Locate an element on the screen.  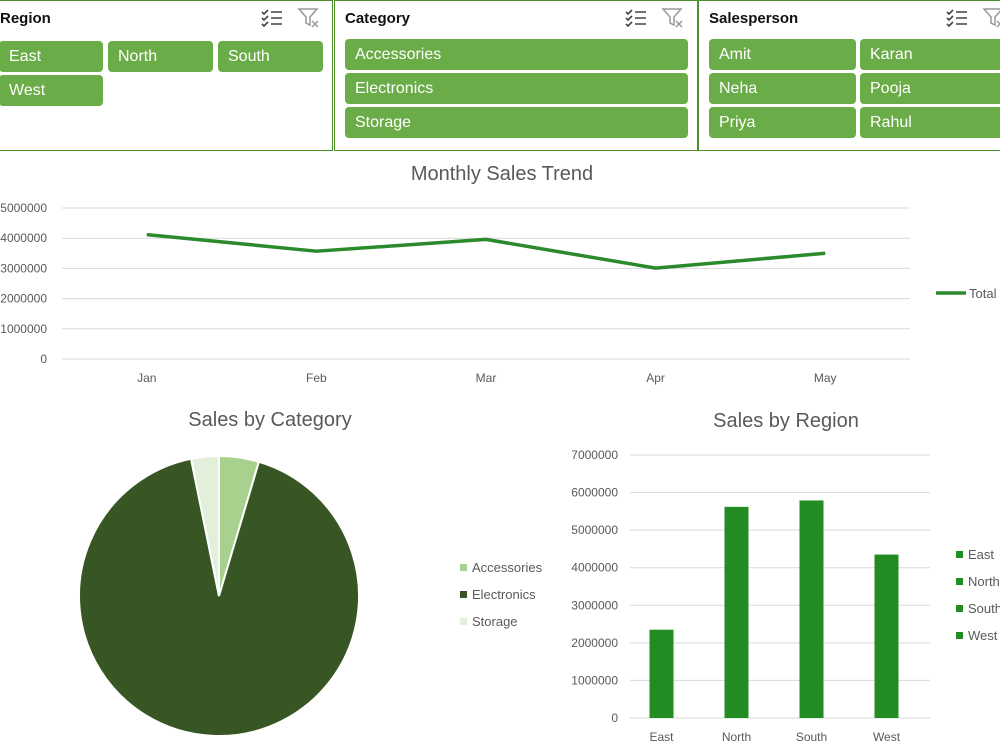
trend-x-tick-label: Feb is located at coordinates (316, 378).